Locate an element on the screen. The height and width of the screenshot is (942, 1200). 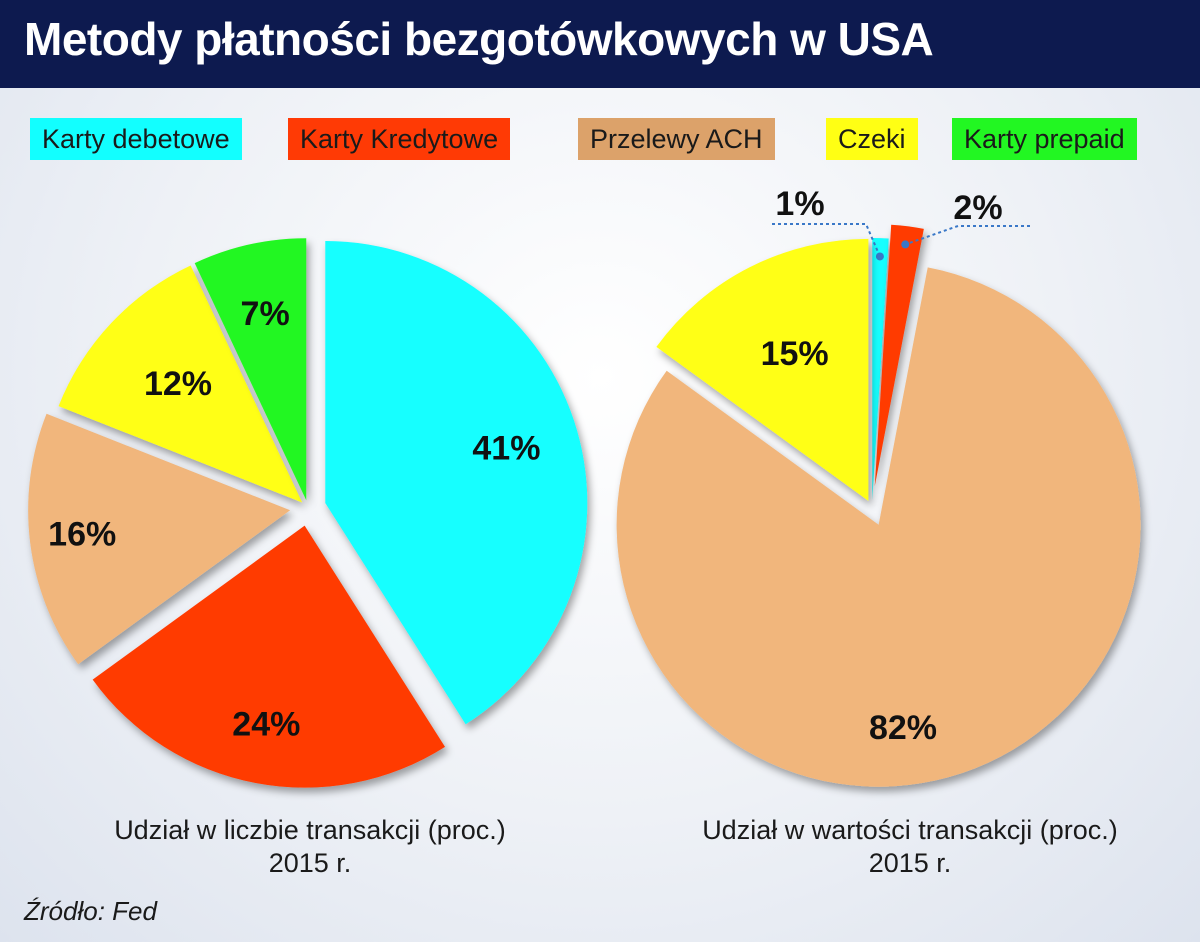
pie-slice-ach is located at coordinates (159, 539).